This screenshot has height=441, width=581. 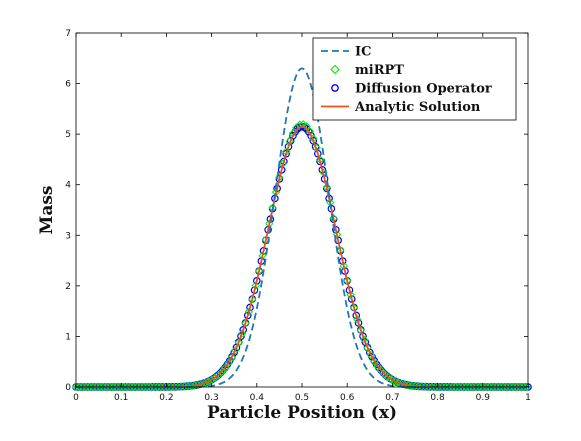 What do you see at coordinates (68, 388) in the screenshot?
I see `y-tick-label: 0` at bounding box center [68, 388].